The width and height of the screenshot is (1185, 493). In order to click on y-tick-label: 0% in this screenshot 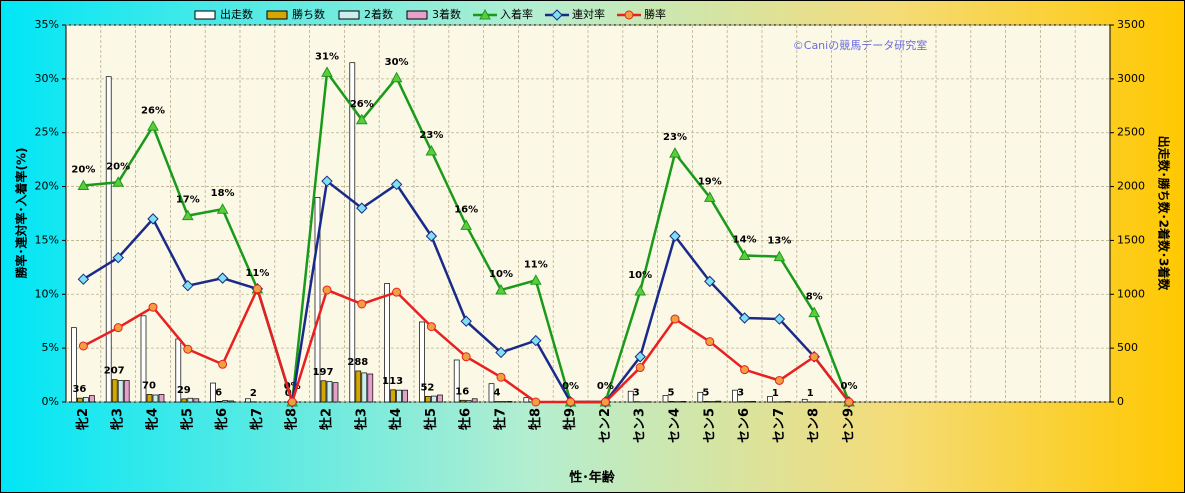, I will do `click(50, 401)`.